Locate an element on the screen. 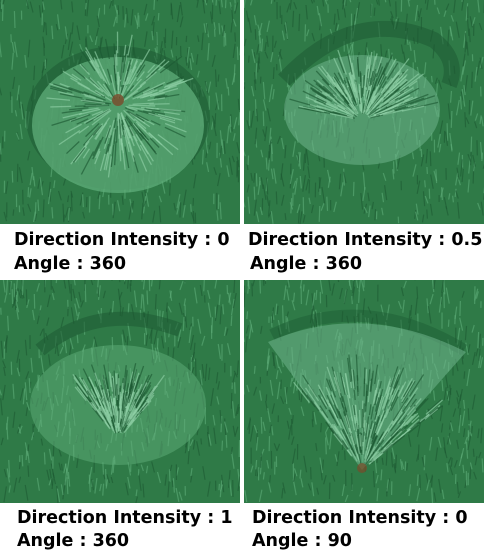 This screenshot has height=557, width=484. caption-panel-4: Direction Intensity : 0 Angle : 90 is located at coordinates (363, 530).